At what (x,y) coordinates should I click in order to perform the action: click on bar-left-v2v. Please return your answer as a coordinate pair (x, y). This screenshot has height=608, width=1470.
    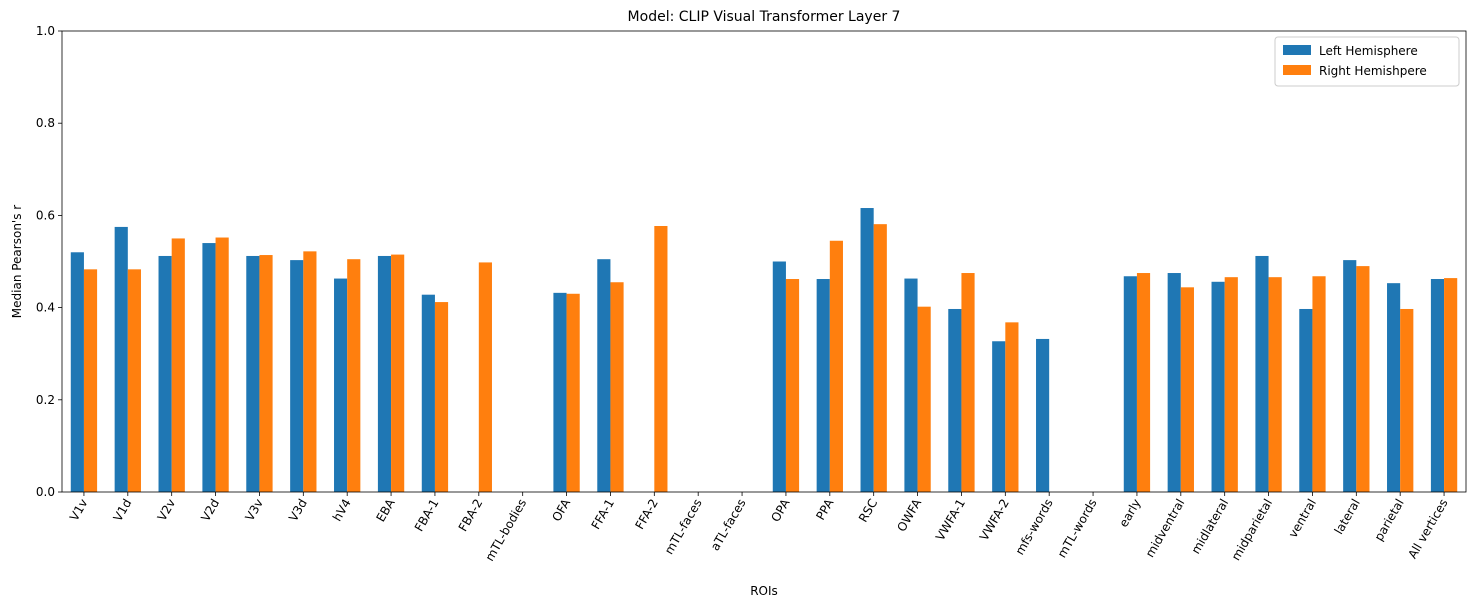
    Looking at the image, I should click on (165, 373).